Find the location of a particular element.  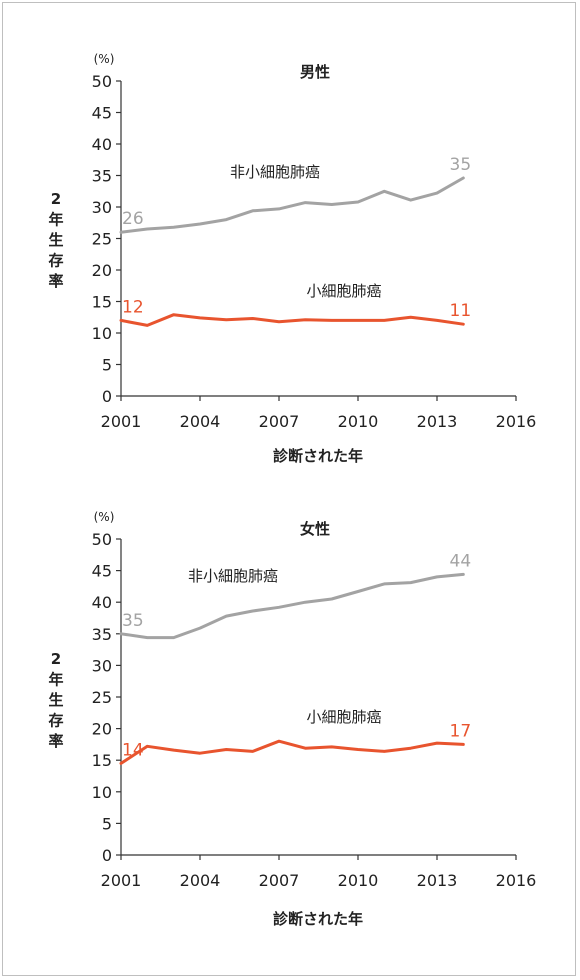

end-value-label: 11 is located at coordinates (461, 311).